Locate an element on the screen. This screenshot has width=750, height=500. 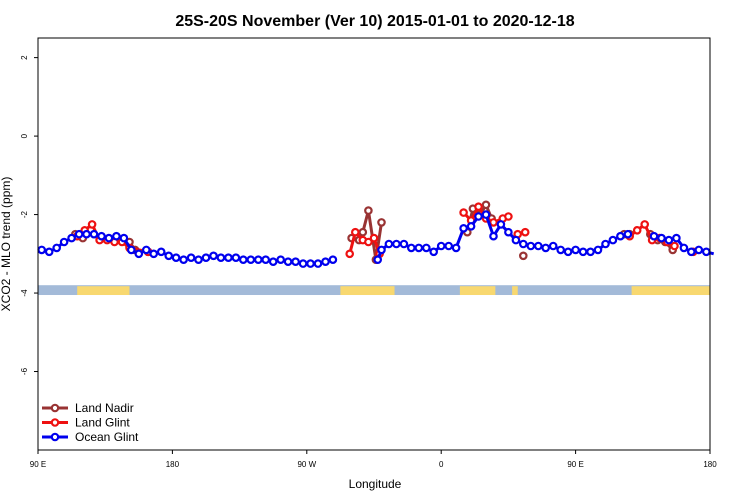
legend-label-2: Ocean Glint is located at coordinates (107, 437).